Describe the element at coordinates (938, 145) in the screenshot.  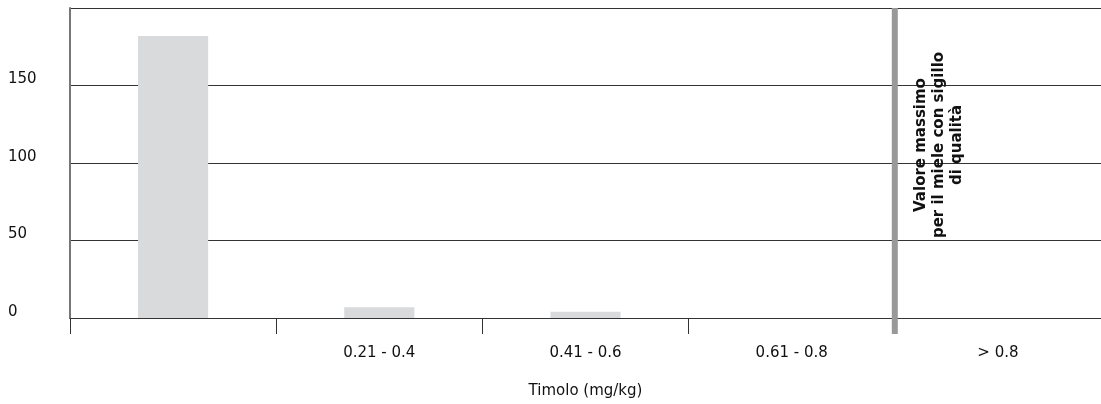
I see `ref-line-label: Valore massimo per il miele con sigillo di qualità` at that location.